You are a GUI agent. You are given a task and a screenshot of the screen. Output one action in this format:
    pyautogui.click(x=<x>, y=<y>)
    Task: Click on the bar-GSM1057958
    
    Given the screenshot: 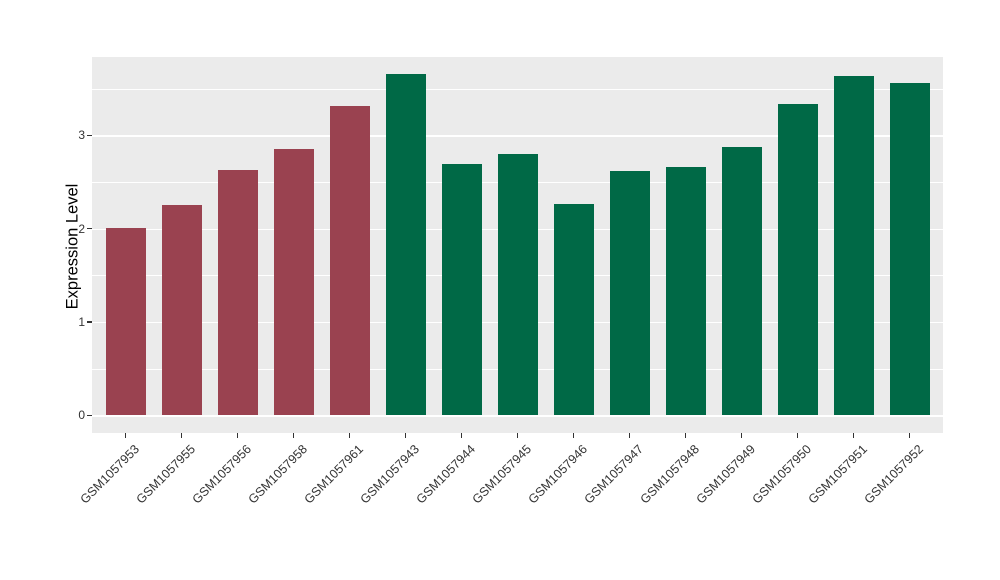 What is the action you would take?
    pyautogui.click(x=293, y=282)
    